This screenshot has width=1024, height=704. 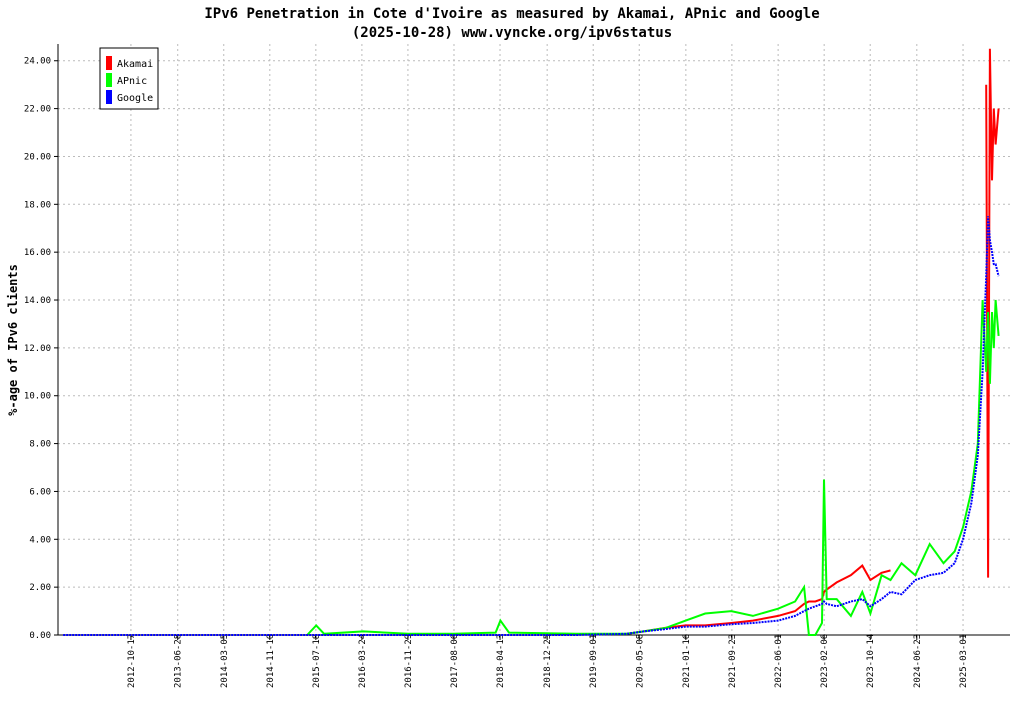 What do you see at coordinates (512, 33) in the screenshot?
I see `chart-subtitle: (2025-10-28) www.vyncke.org/ipv6status` at bounding box center [512, 33].